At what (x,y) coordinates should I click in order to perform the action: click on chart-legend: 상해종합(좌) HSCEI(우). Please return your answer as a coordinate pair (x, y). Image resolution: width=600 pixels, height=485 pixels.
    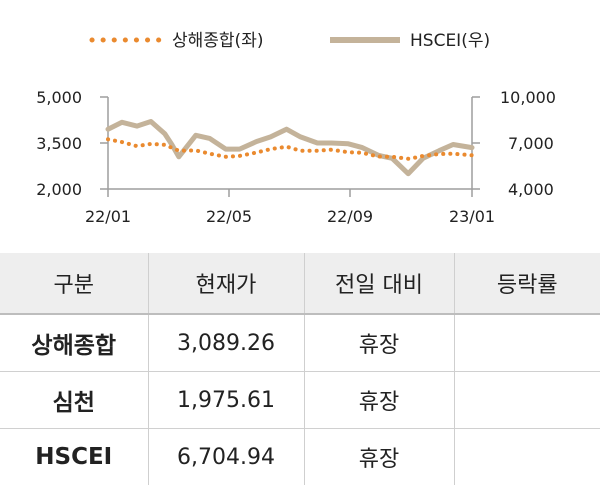
    Looking at the image, I should click on (291, 41).